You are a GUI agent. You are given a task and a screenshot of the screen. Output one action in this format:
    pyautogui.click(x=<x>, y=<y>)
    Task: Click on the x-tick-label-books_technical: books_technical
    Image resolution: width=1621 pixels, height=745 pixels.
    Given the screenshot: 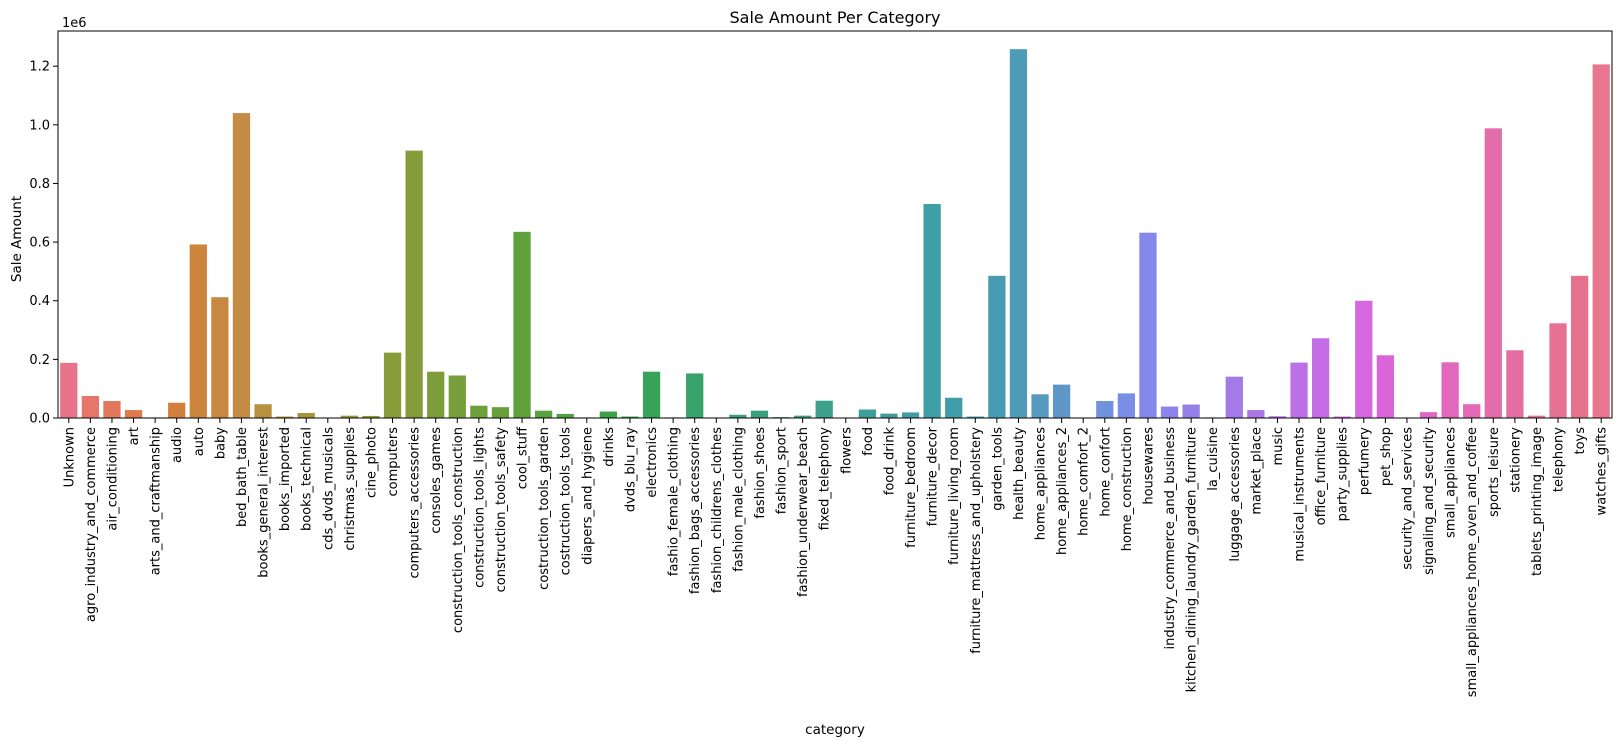 What is the action you would take?
    pyautogui.click(x=307, y=479)
    